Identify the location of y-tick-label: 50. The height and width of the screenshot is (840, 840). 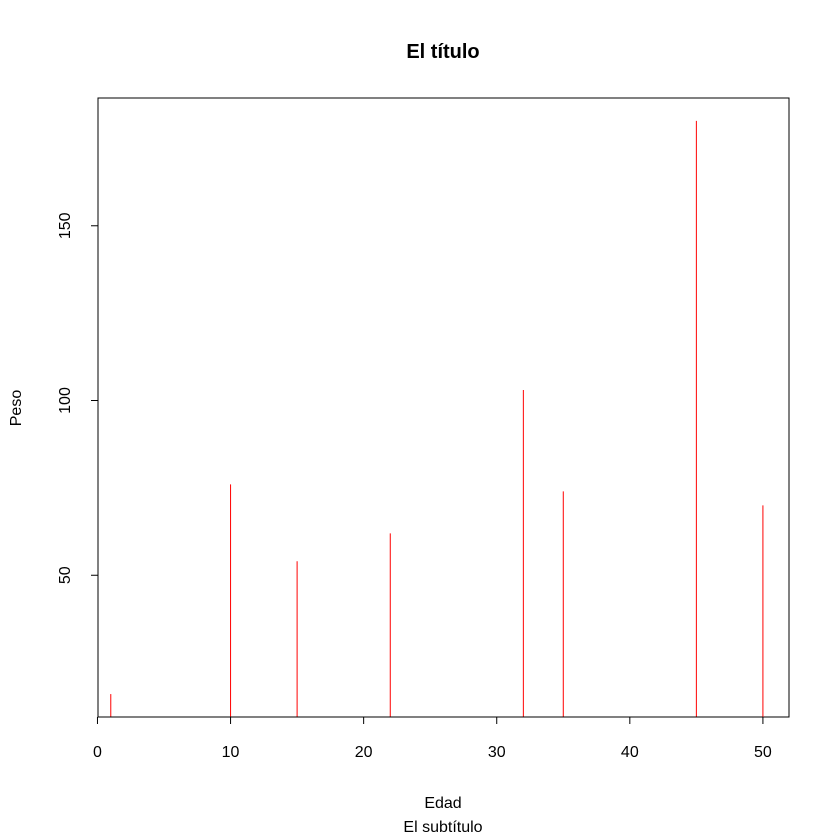
(65, 575).